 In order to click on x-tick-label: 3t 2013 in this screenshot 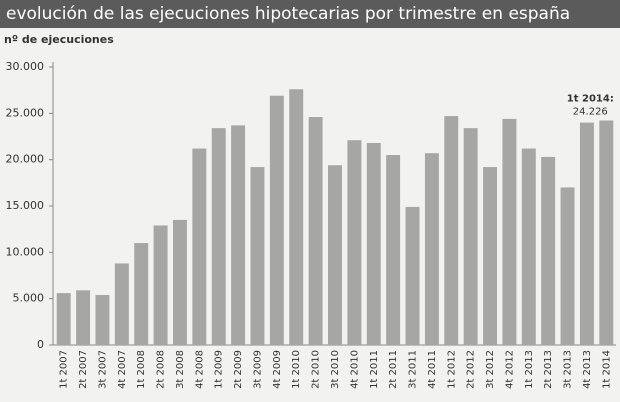, I will do `click(568, 369)`.